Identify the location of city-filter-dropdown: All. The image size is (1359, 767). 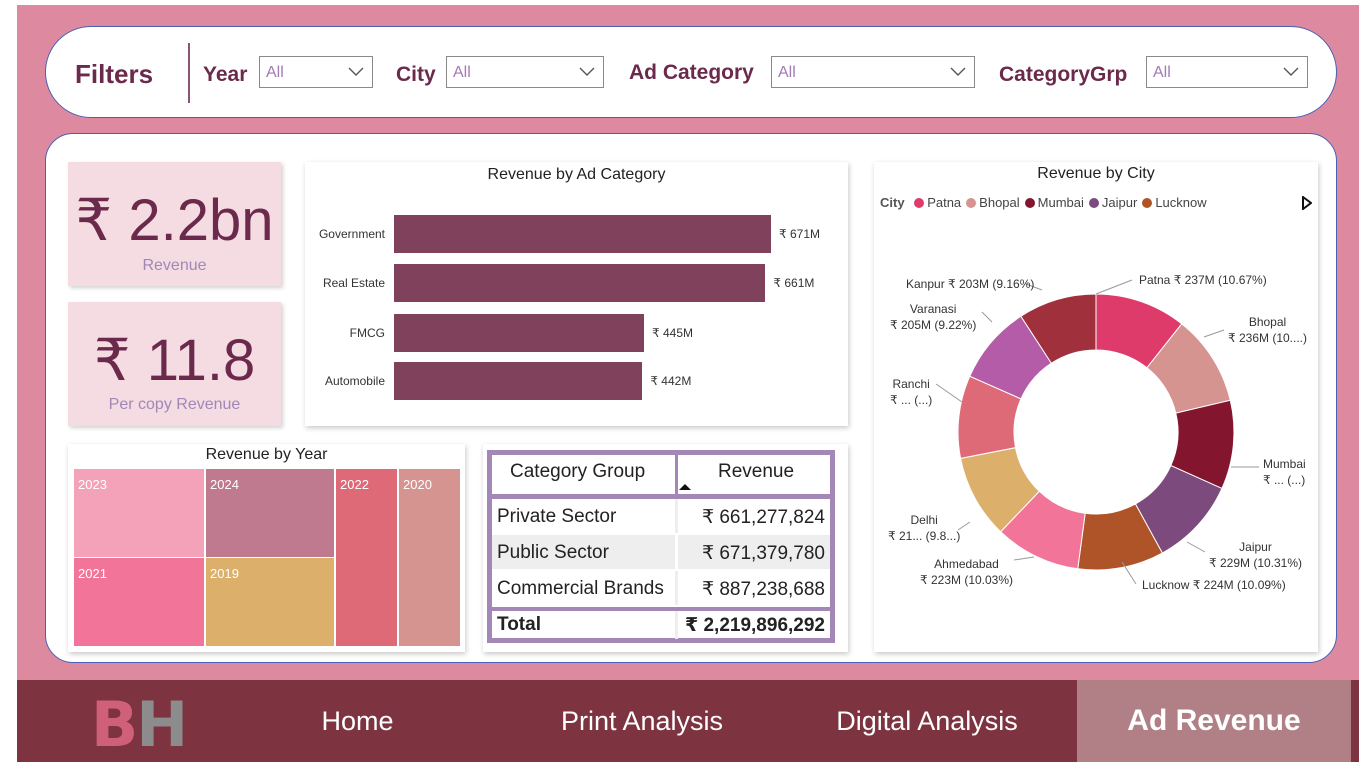
(525, 72).